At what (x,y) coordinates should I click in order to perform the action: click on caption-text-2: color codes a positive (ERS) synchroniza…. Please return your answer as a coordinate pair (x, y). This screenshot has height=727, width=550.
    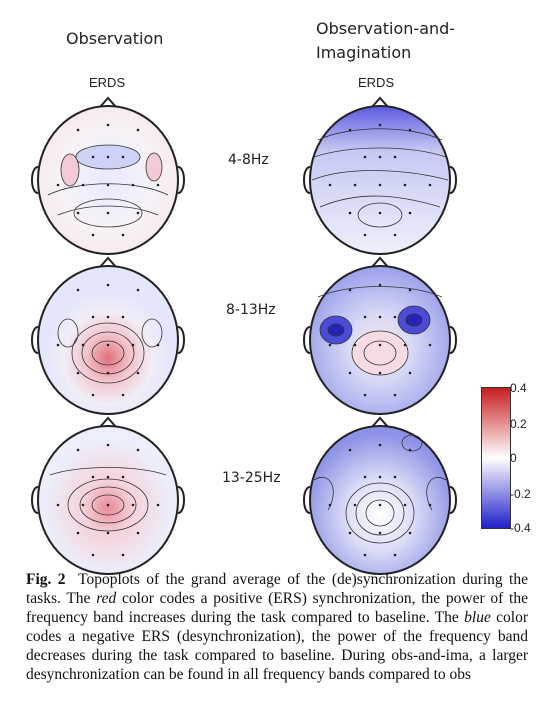
    Looking at the image, I should click on (277, 608).